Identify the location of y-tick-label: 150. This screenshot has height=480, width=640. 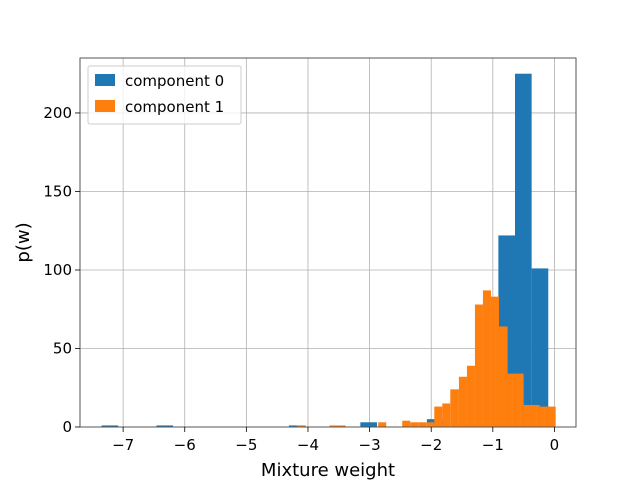
(57, 191).